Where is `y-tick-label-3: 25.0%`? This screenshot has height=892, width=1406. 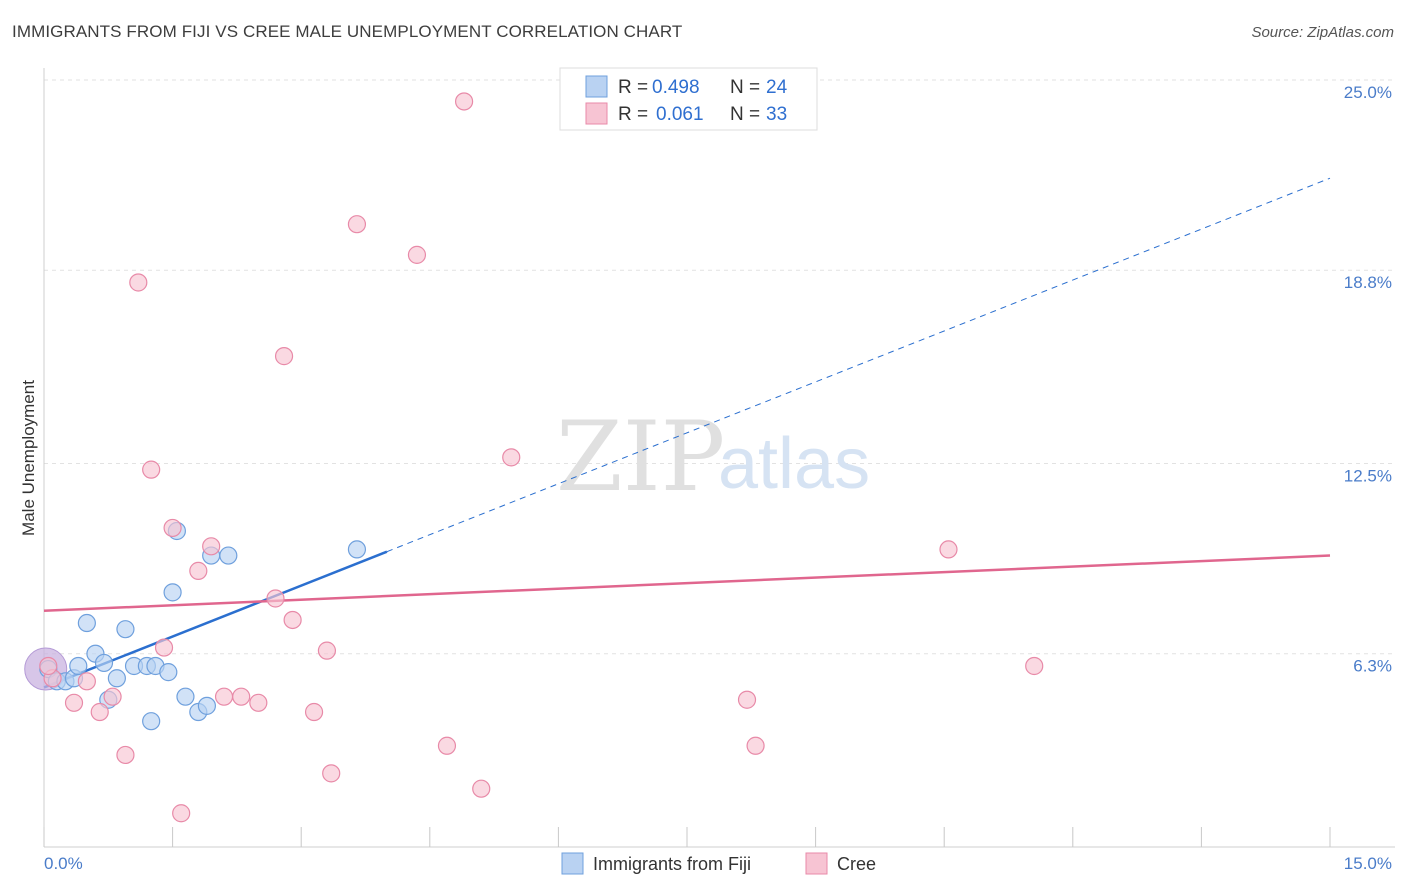
y-tick-label-3: 25.0% is located at coordinates (1368, 92).